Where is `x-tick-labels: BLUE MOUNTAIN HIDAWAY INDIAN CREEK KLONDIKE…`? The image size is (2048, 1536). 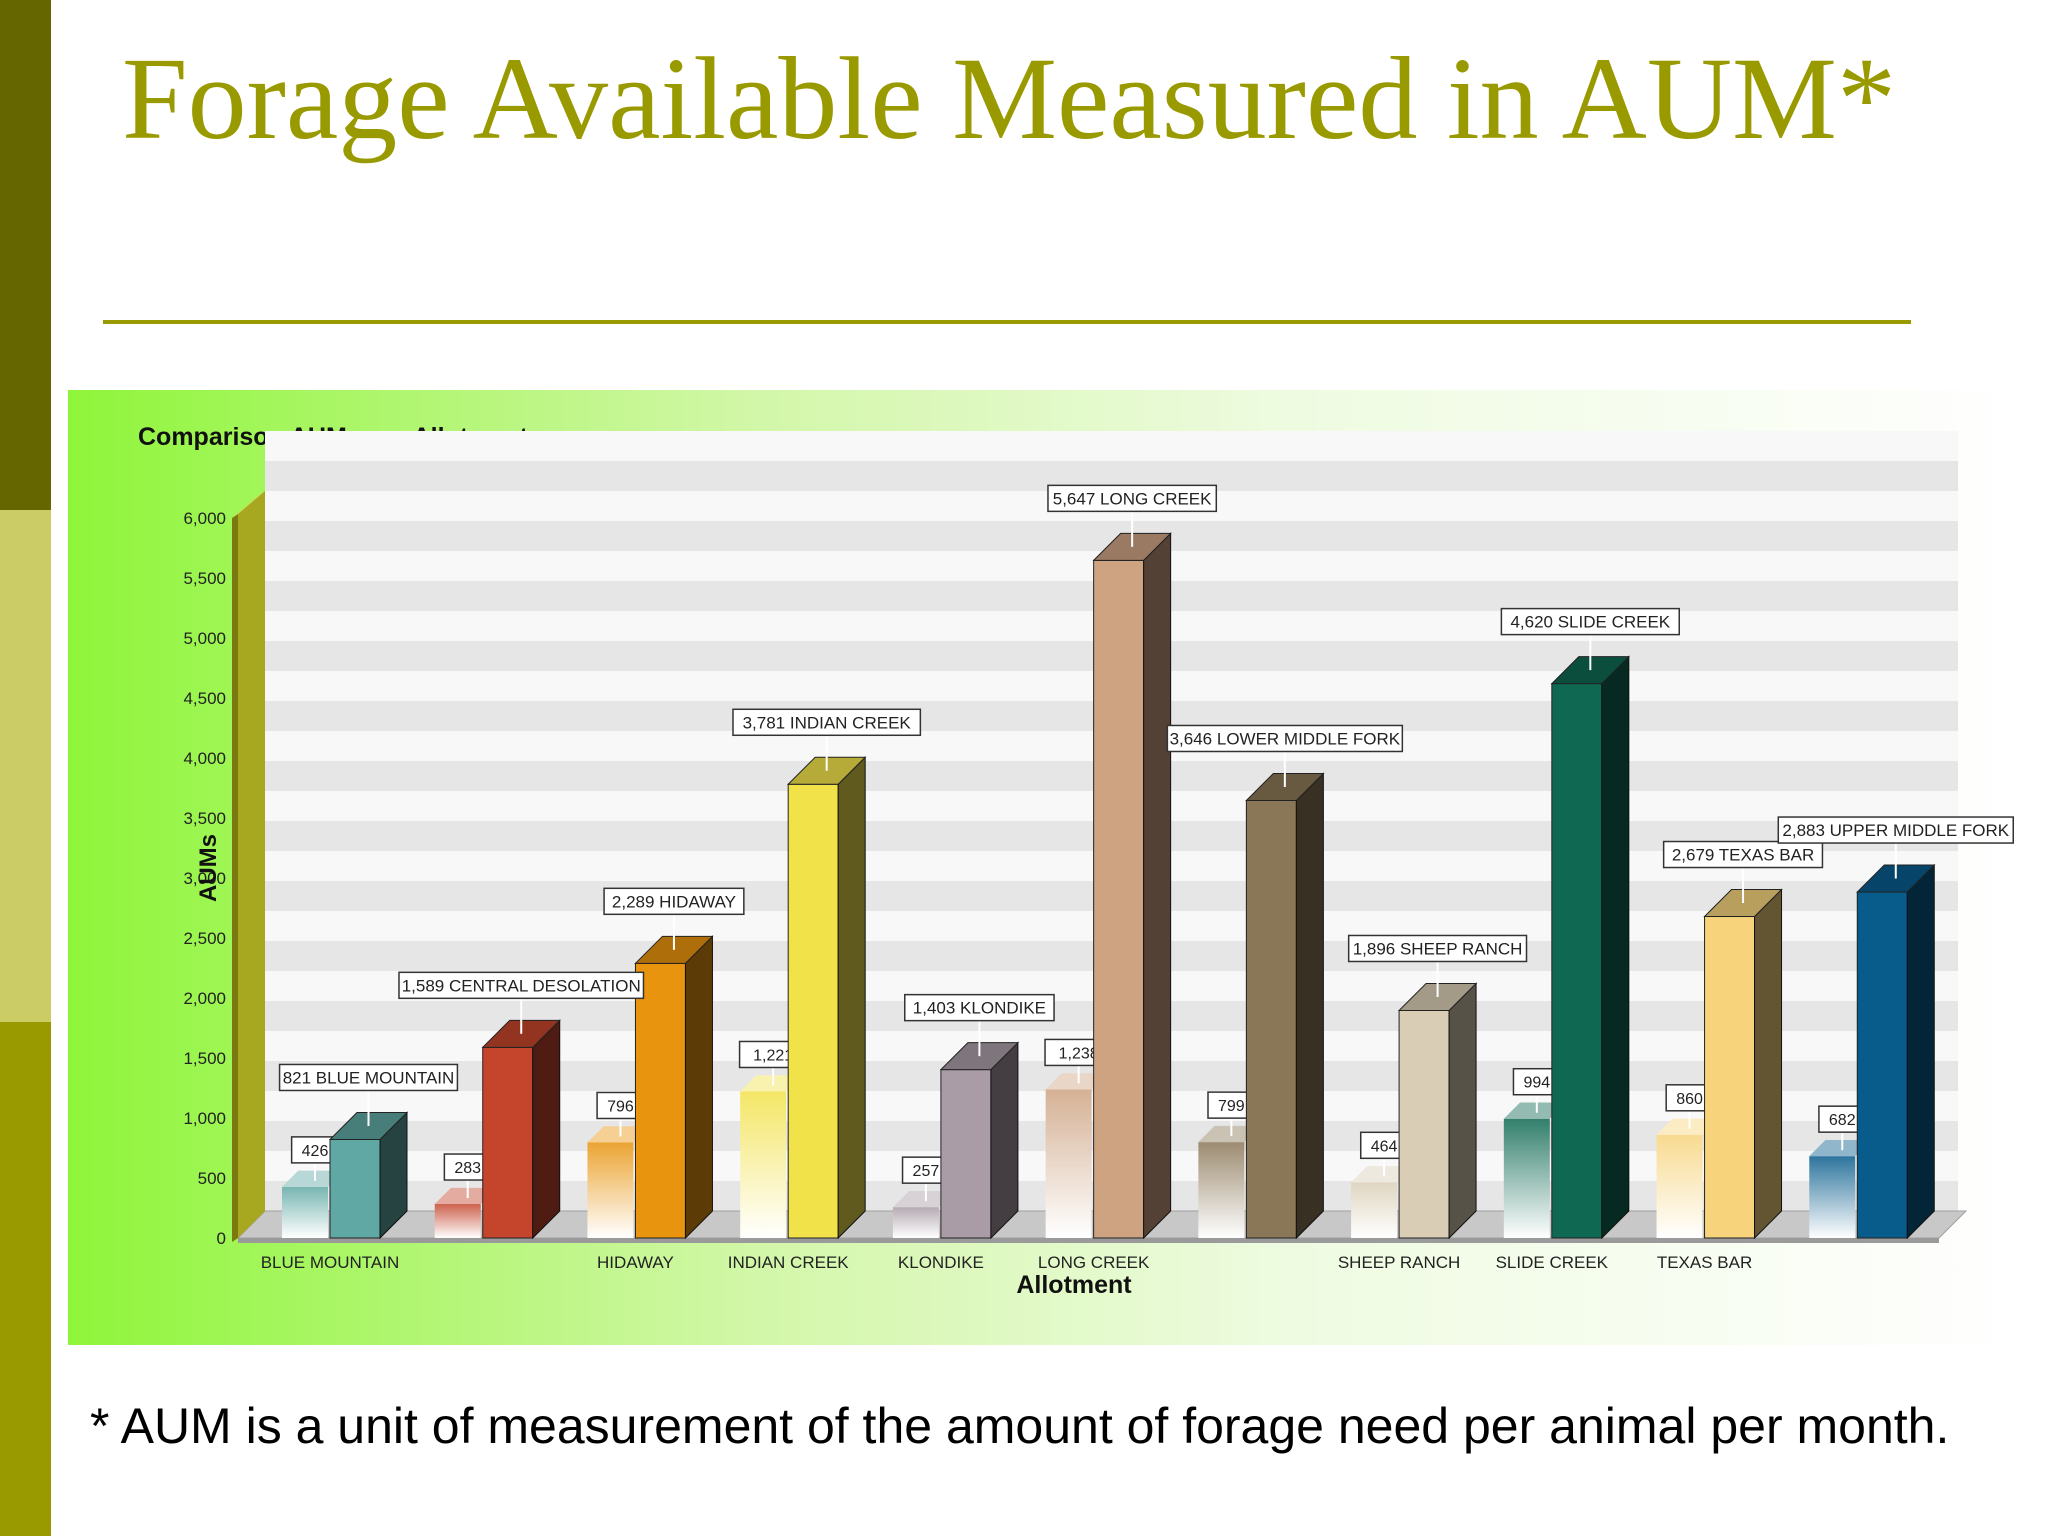
x-tick-labels: BLUE MOUNTAIN HIDAWAY INDIAN CREEK KLONDIKE… is located at coordinates (1007, 1262).